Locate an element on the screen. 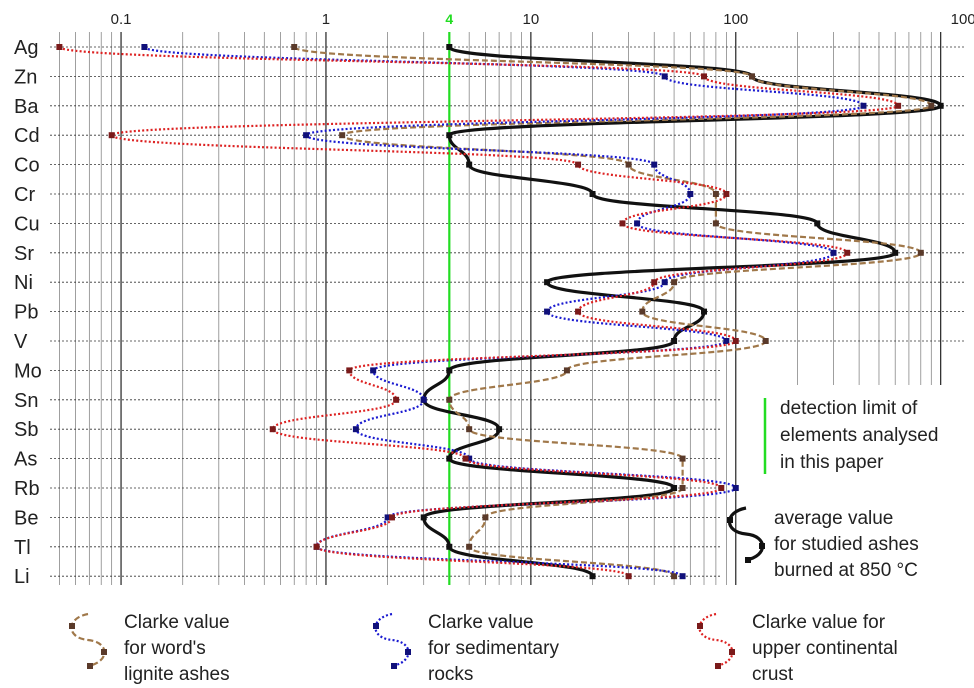  x-tick-label: 1 is located at coordinates (326, 19).